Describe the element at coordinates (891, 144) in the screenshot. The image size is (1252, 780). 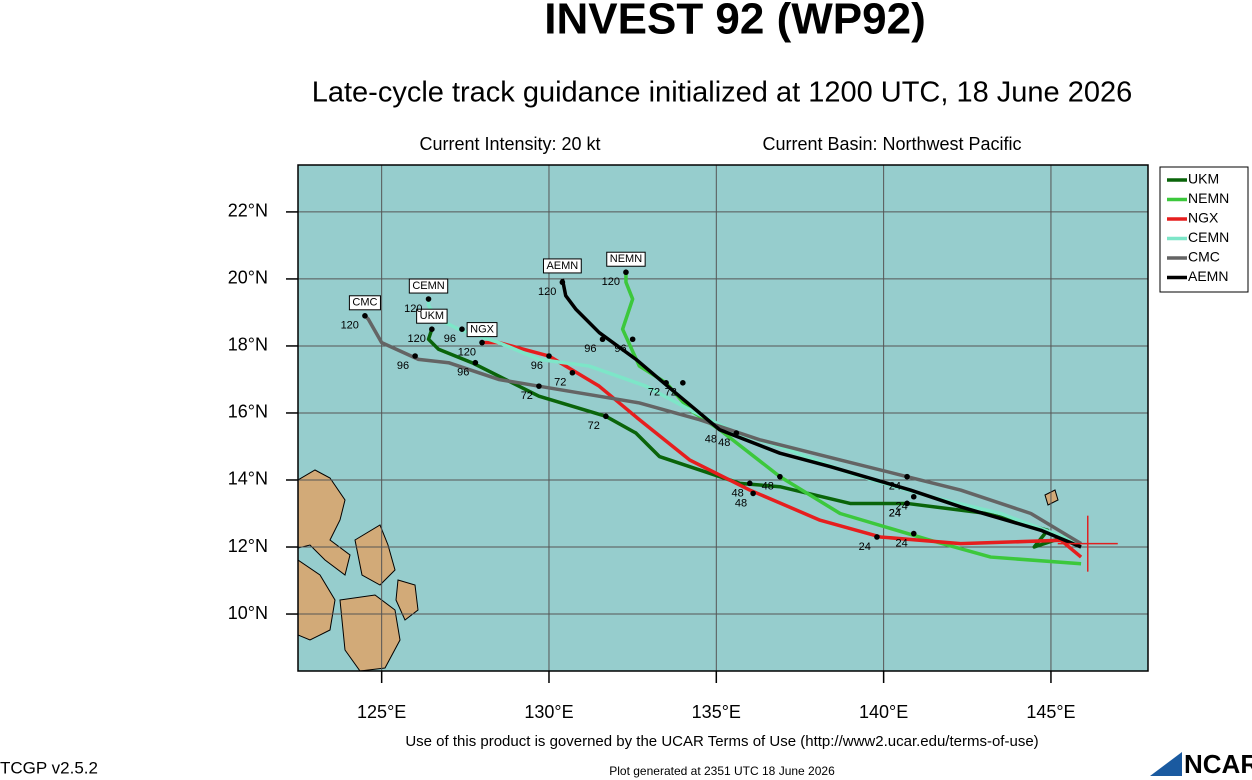
I see `basin: Current Basin: Northwest Pacific` at that location.